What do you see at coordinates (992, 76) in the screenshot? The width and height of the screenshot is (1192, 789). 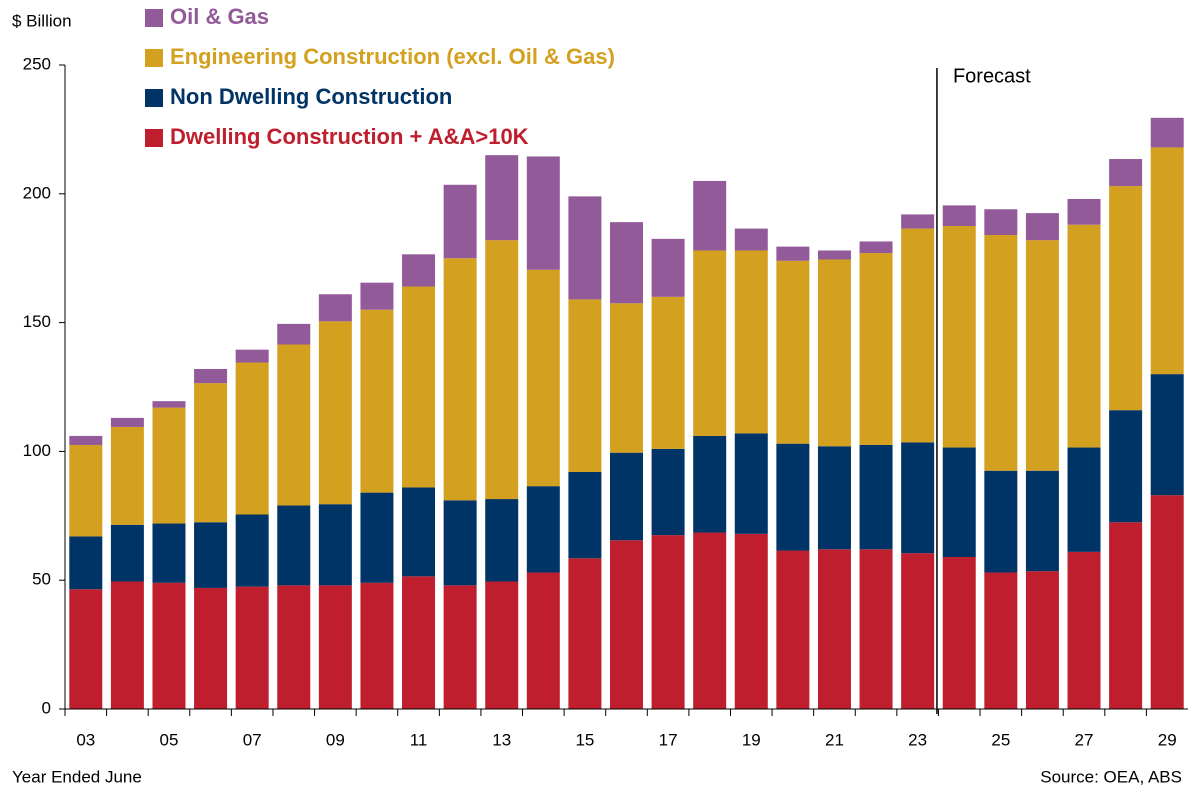 I see `forecast-label: Forecast` at bounding box center [992, 76].